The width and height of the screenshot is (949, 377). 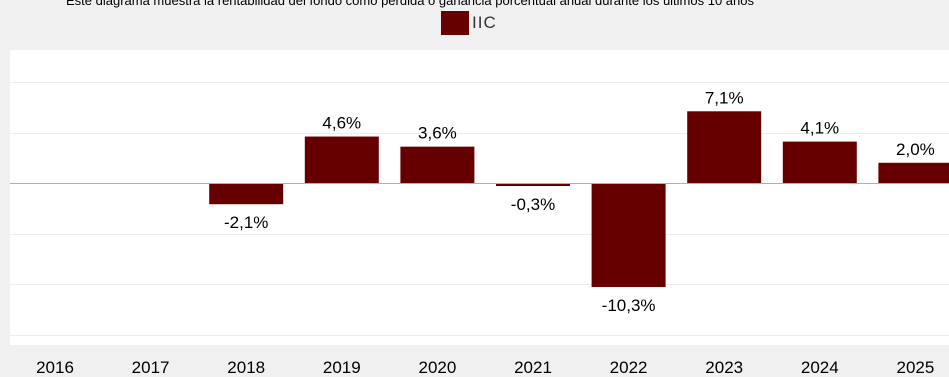 I want to click on bar-2025, so click(x=913, y=172).